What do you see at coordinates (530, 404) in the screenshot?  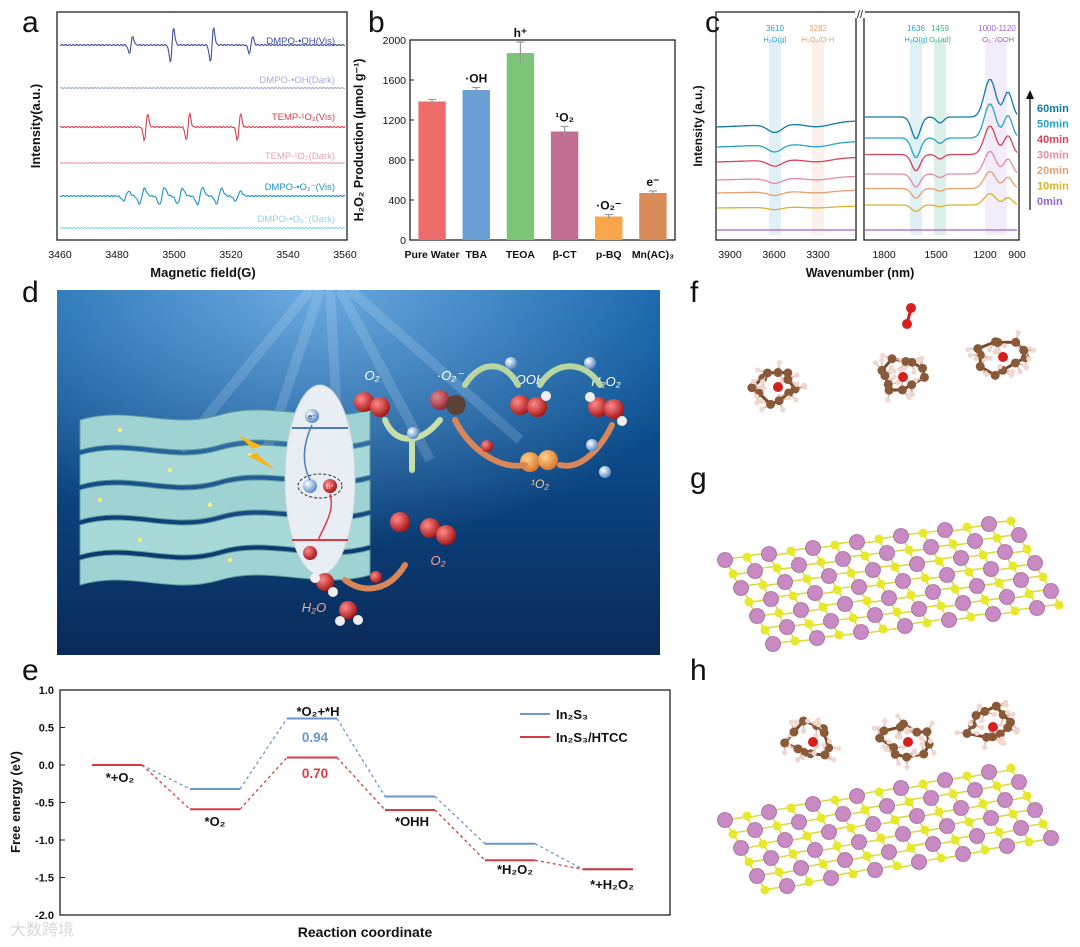 I see `ooh-molecule` at bounding box center [530, 404].